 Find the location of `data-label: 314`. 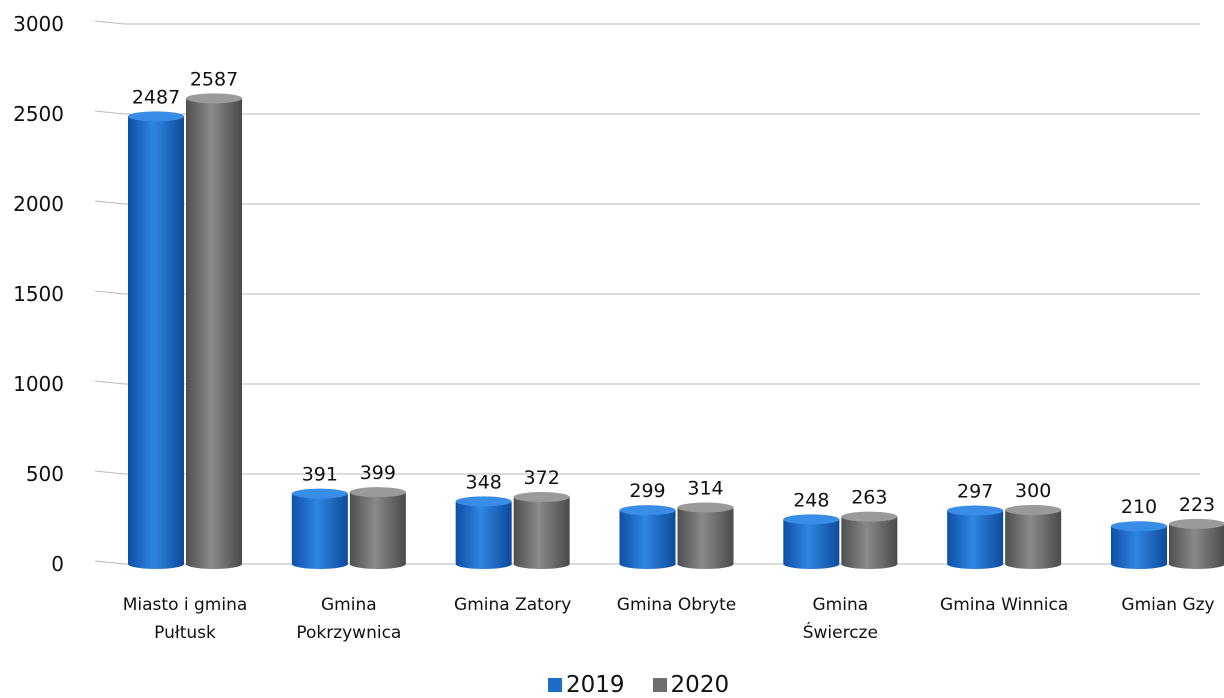

data-label: 314 is located at coordinates (705, 488).